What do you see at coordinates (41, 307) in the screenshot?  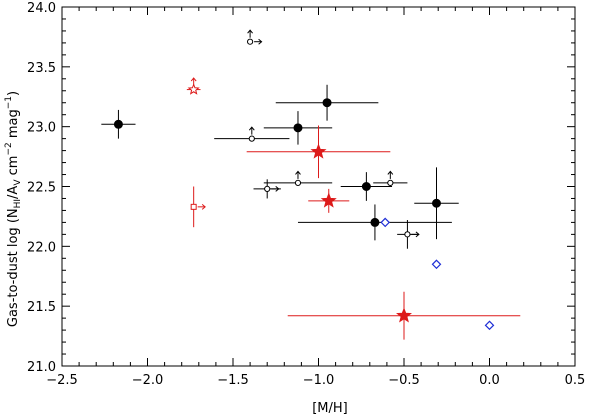 I see `y-tick-label: 21.5` at bounding box center [41, 307].